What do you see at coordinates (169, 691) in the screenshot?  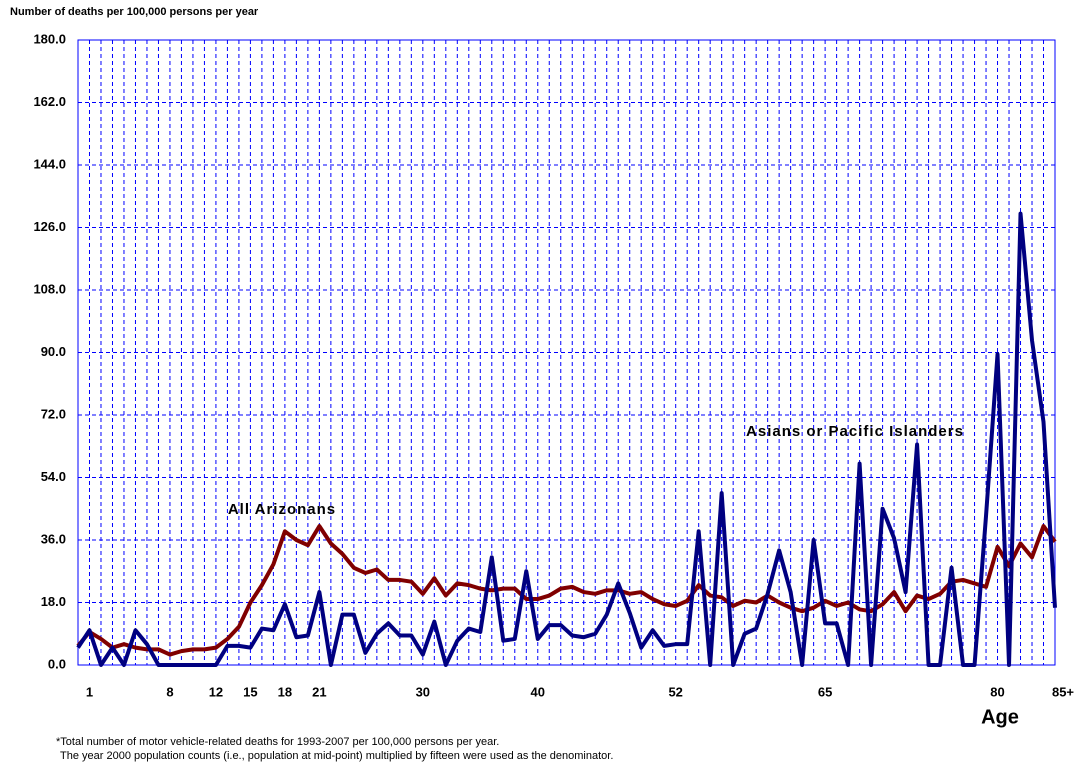 I see `x-tick-label: 8` at bounding box center [169, 691].